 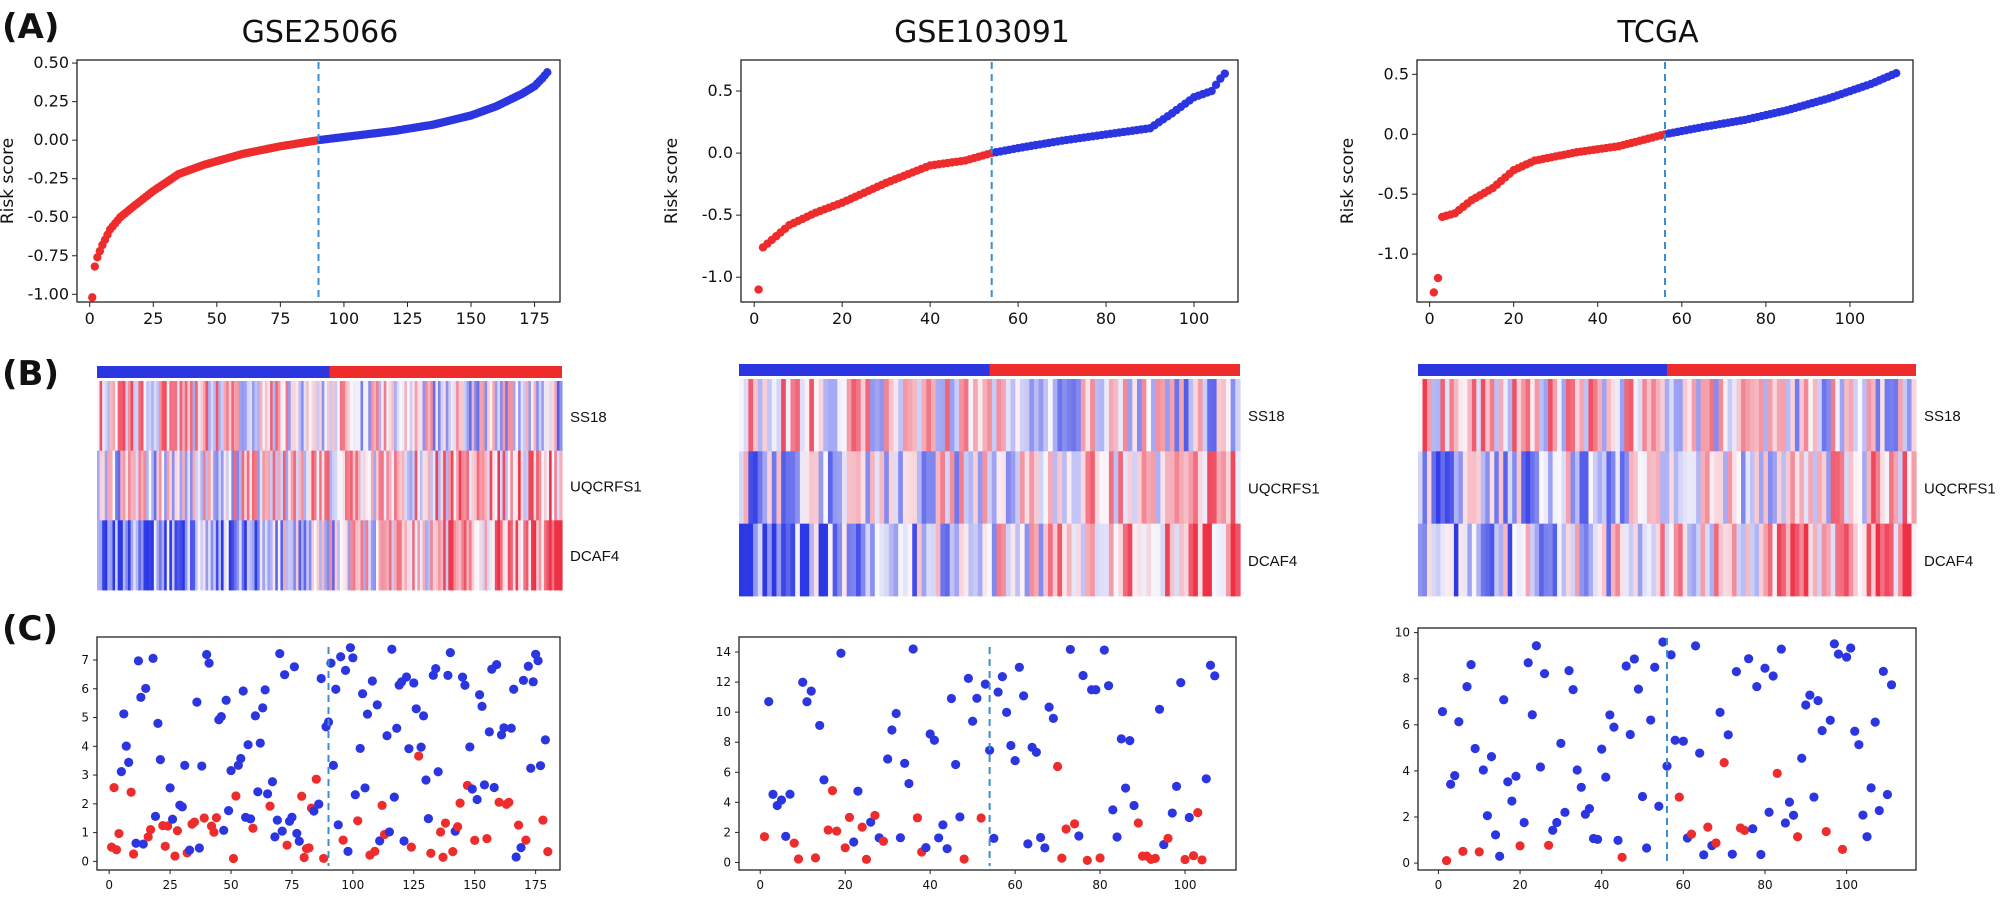 What do you see at coordinates (1106, 318) in the screenshot?
I see `x-tick-label: 80` at bounding box center [1106, 318].